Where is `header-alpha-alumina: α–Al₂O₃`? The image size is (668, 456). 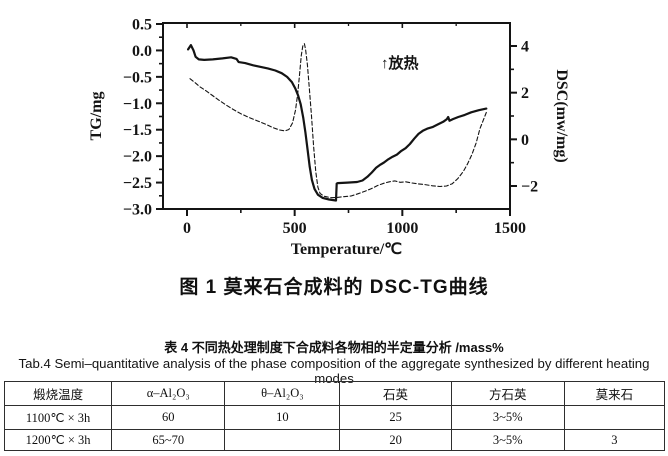
header-alpha-alumina: α–Al₂O₃ is located at coordinates (168, 393).